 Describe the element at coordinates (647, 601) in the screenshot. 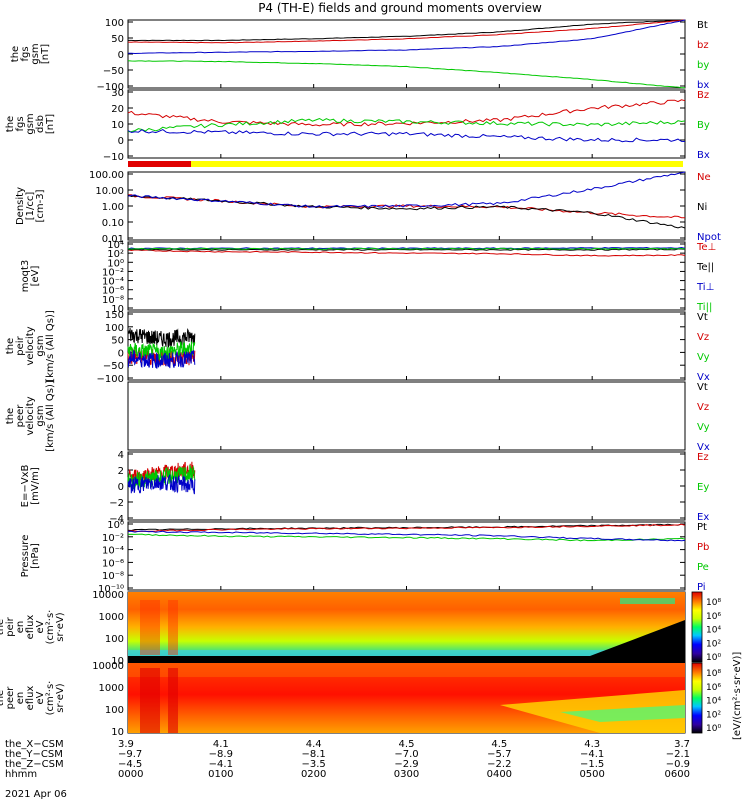

I see `ion-spectrogram-stripe-late` at that location.